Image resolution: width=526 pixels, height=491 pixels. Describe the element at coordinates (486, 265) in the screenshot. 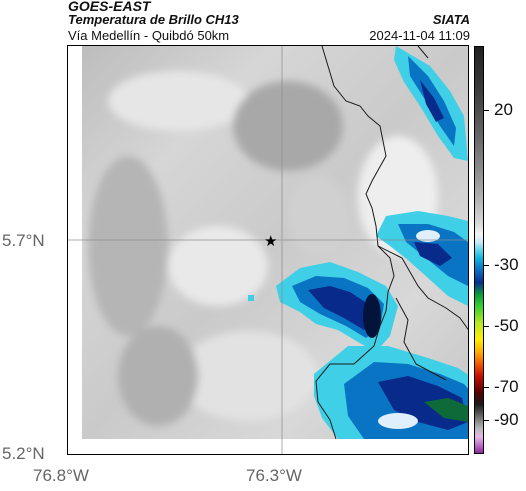

I see `colorbar-tick-minus30` at that location.